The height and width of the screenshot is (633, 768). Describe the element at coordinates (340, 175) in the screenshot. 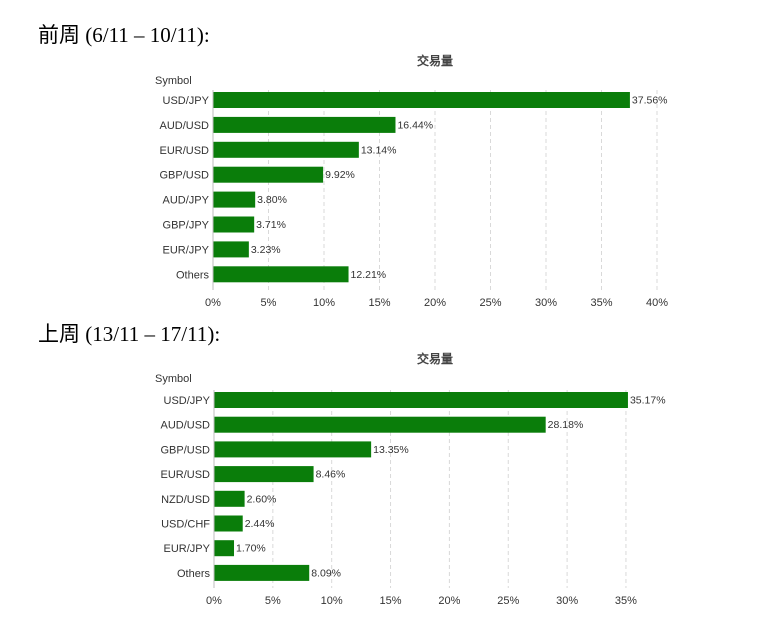

I see `value-label: 9.92%` at that location.